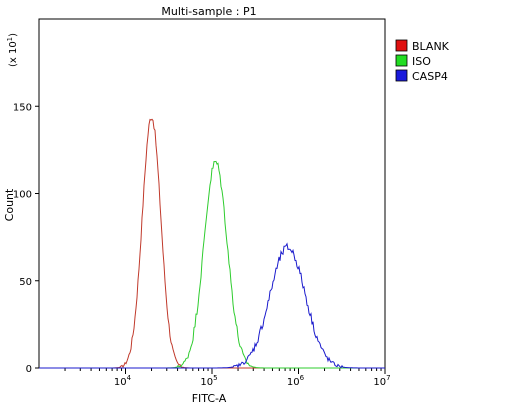 This screenshot has height=410, width=523. What do you see at coordinates (26, 238) in the screenshot?
I see `y-axis-ticks: 0 50 100 150` at bounding box center [26, 238].